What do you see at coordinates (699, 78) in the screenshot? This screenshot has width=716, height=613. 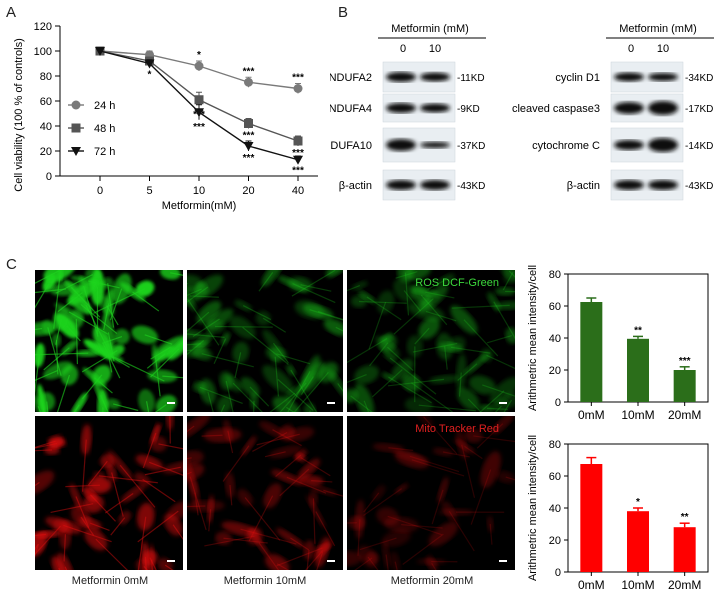 I see `kd-label: -34KD` at bounding box center [699, 78].